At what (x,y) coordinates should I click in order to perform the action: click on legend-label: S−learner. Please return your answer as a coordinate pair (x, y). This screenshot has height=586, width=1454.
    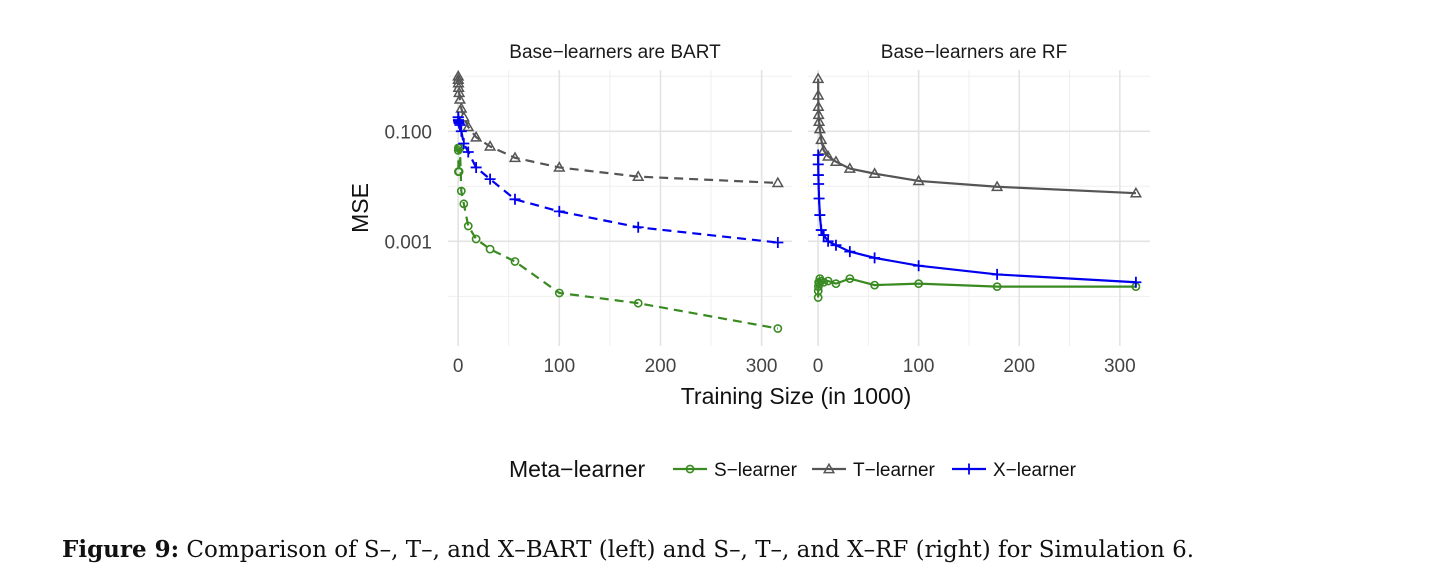
    Looking at the image, I should click on (756, 470).